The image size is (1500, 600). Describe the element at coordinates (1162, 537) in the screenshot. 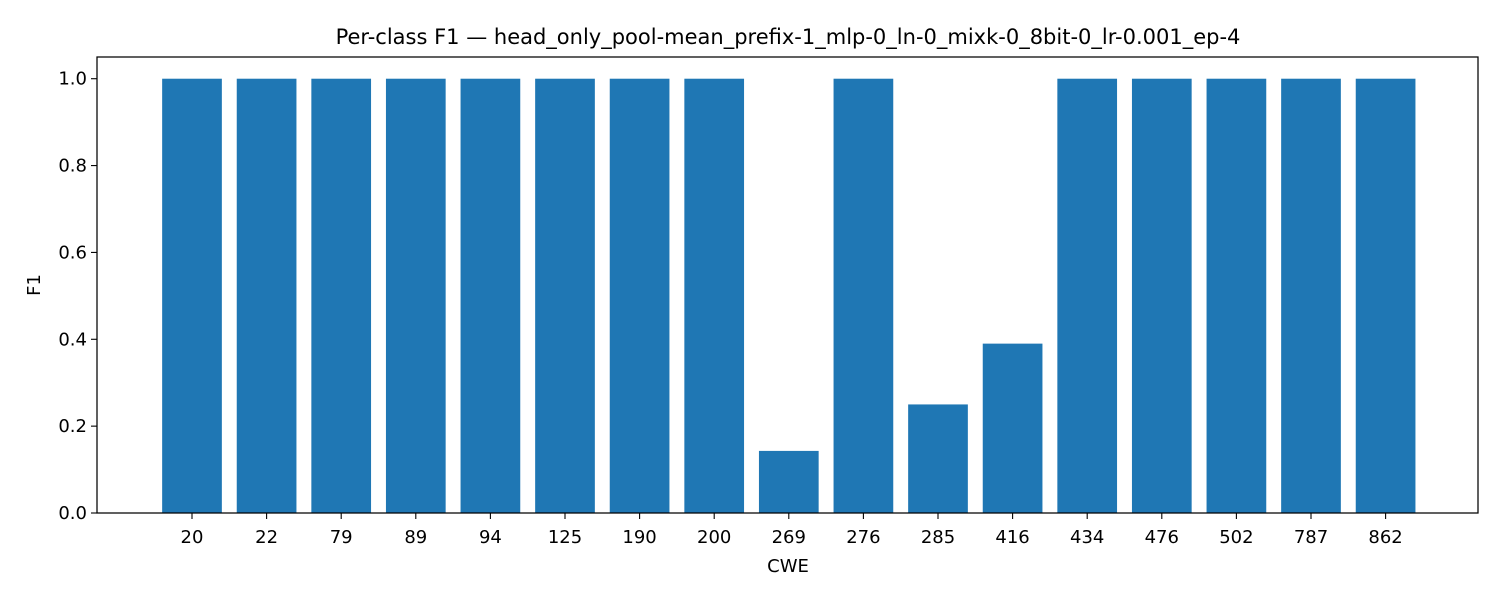

I see `x-tick-label-476: 476` at that location.